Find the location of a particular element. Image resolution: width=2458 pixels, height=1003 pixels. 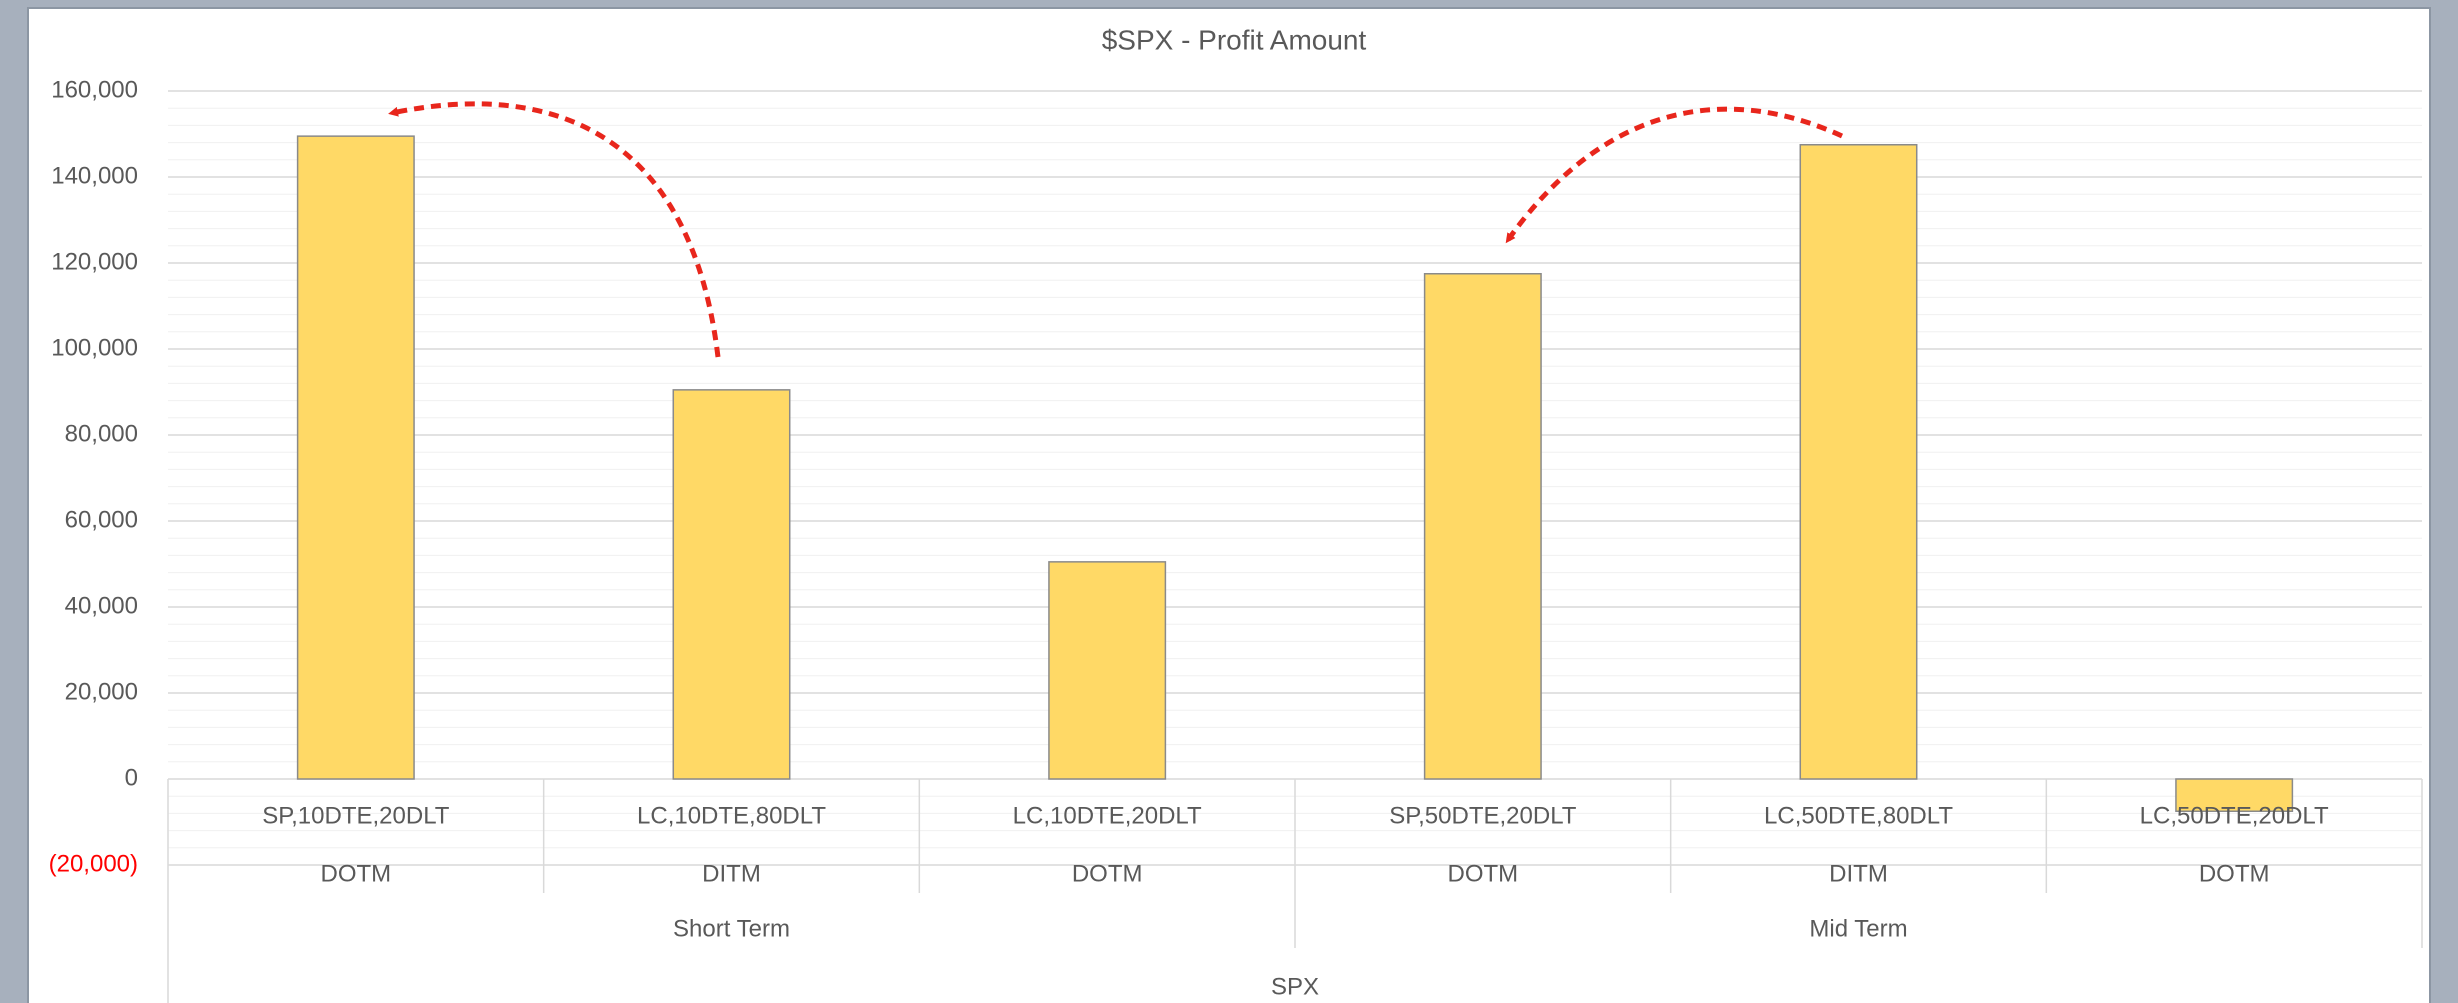

axis-title: SPX is located at coordinates (1295, 986).